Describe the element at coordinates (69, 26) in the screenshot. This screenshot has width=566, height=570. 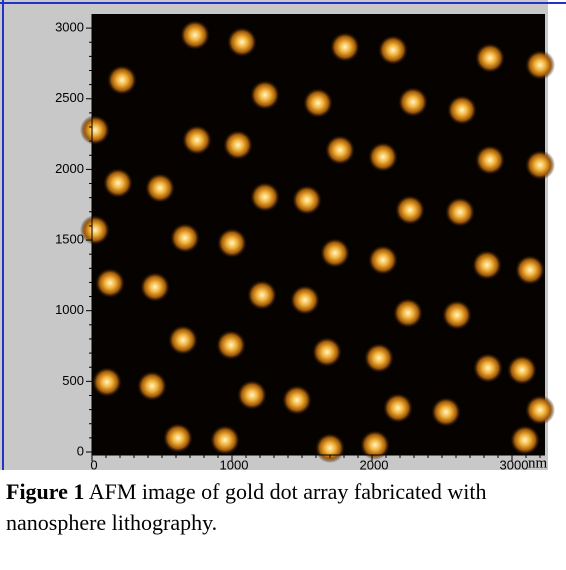
I see `y-tick-label: 3000` at that location.